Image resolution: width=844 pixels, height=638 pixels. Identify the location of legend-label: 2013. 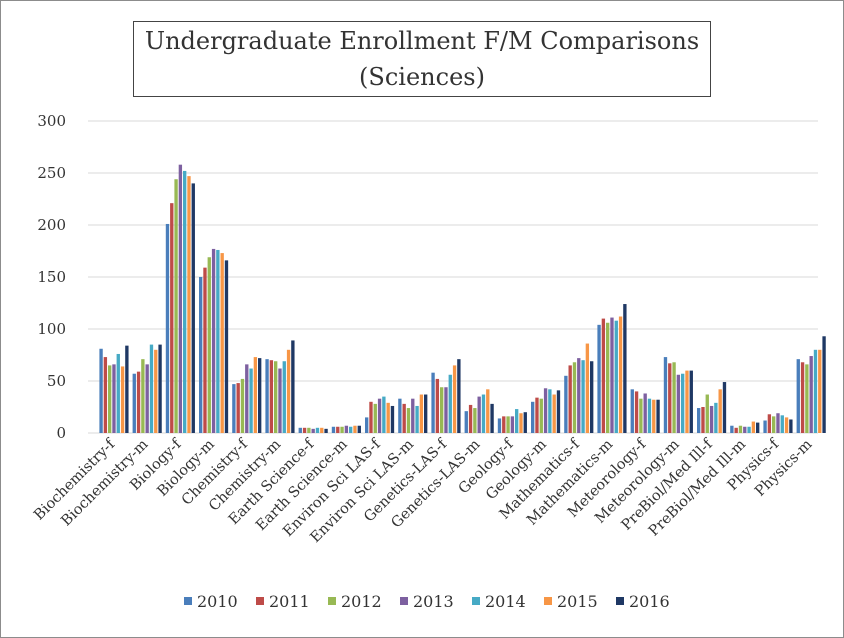
(433, 601).